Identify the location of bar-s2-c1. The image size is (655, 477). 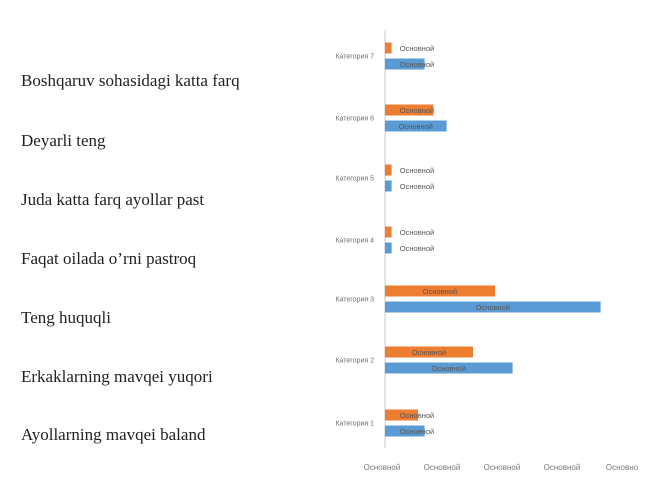
(405, 64).